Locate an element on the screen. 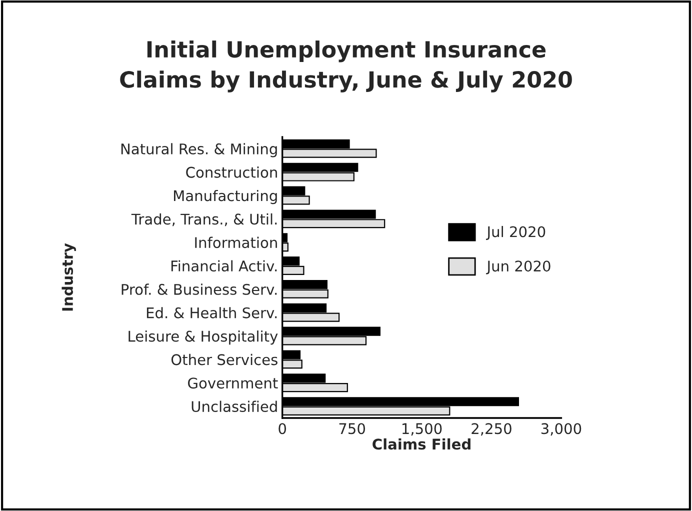 The image size is (692, 511). y-tick-label: Financial Activ. is located at coordinates (224, 266).